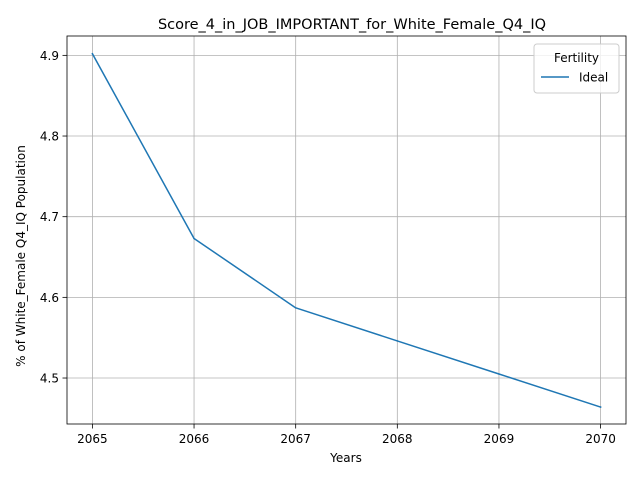 The width and height of the screenshot is (640, 484). I want to click on y-axis-ticks: 4.5 4.6 4.7 4.8 4.9, so click(53, 217).